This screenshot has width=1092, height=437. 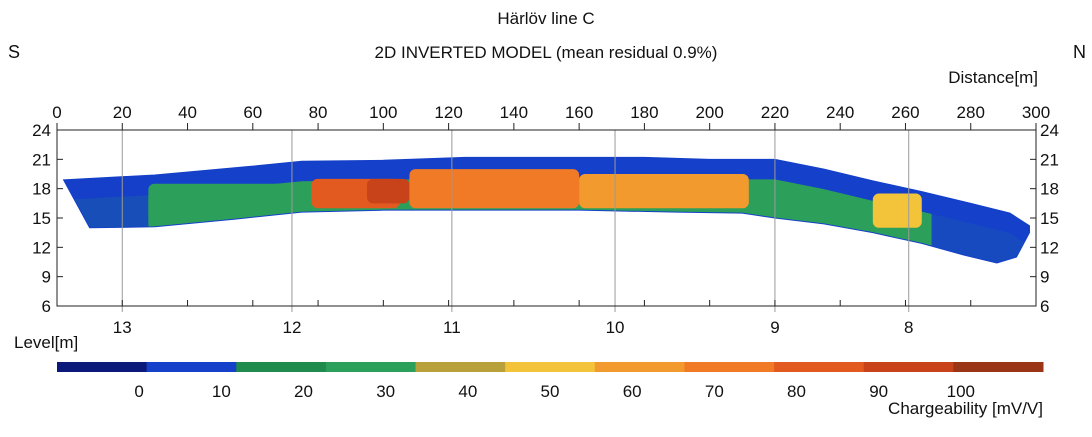 I want to click on y-tick-label-right-24: 24, so click(x=1049, y=130).